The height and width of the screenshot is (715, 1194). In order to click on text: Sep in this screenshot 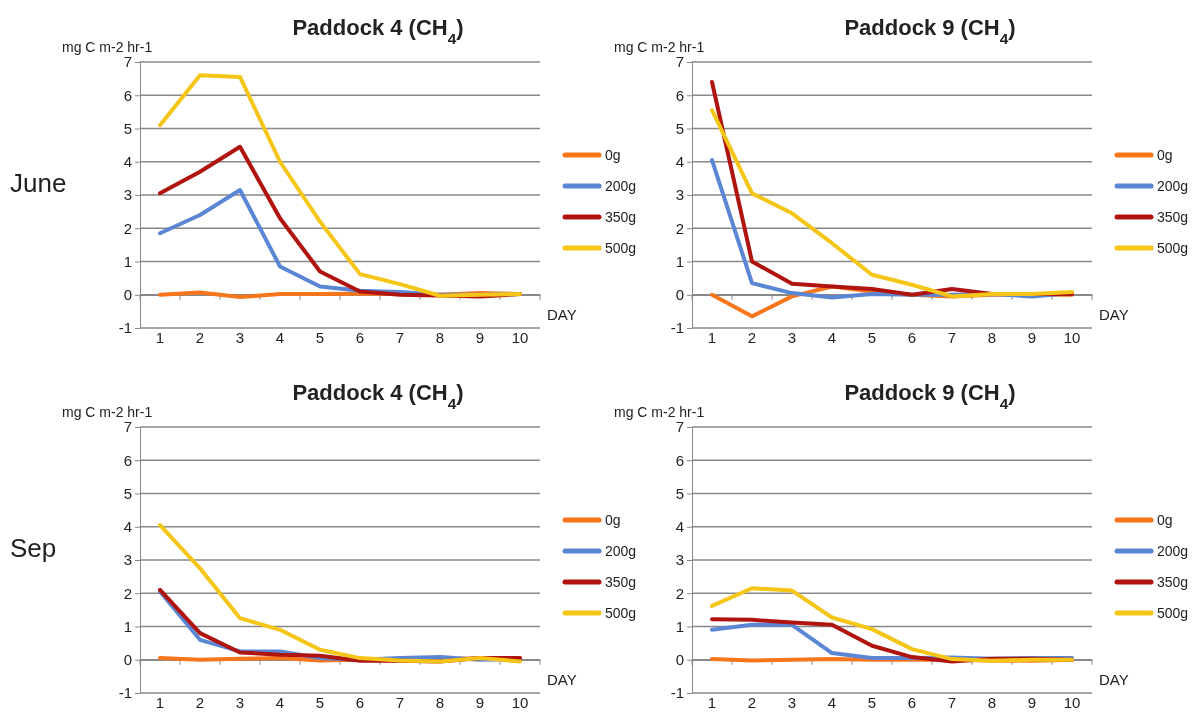, I will do `click(33, 548)`.